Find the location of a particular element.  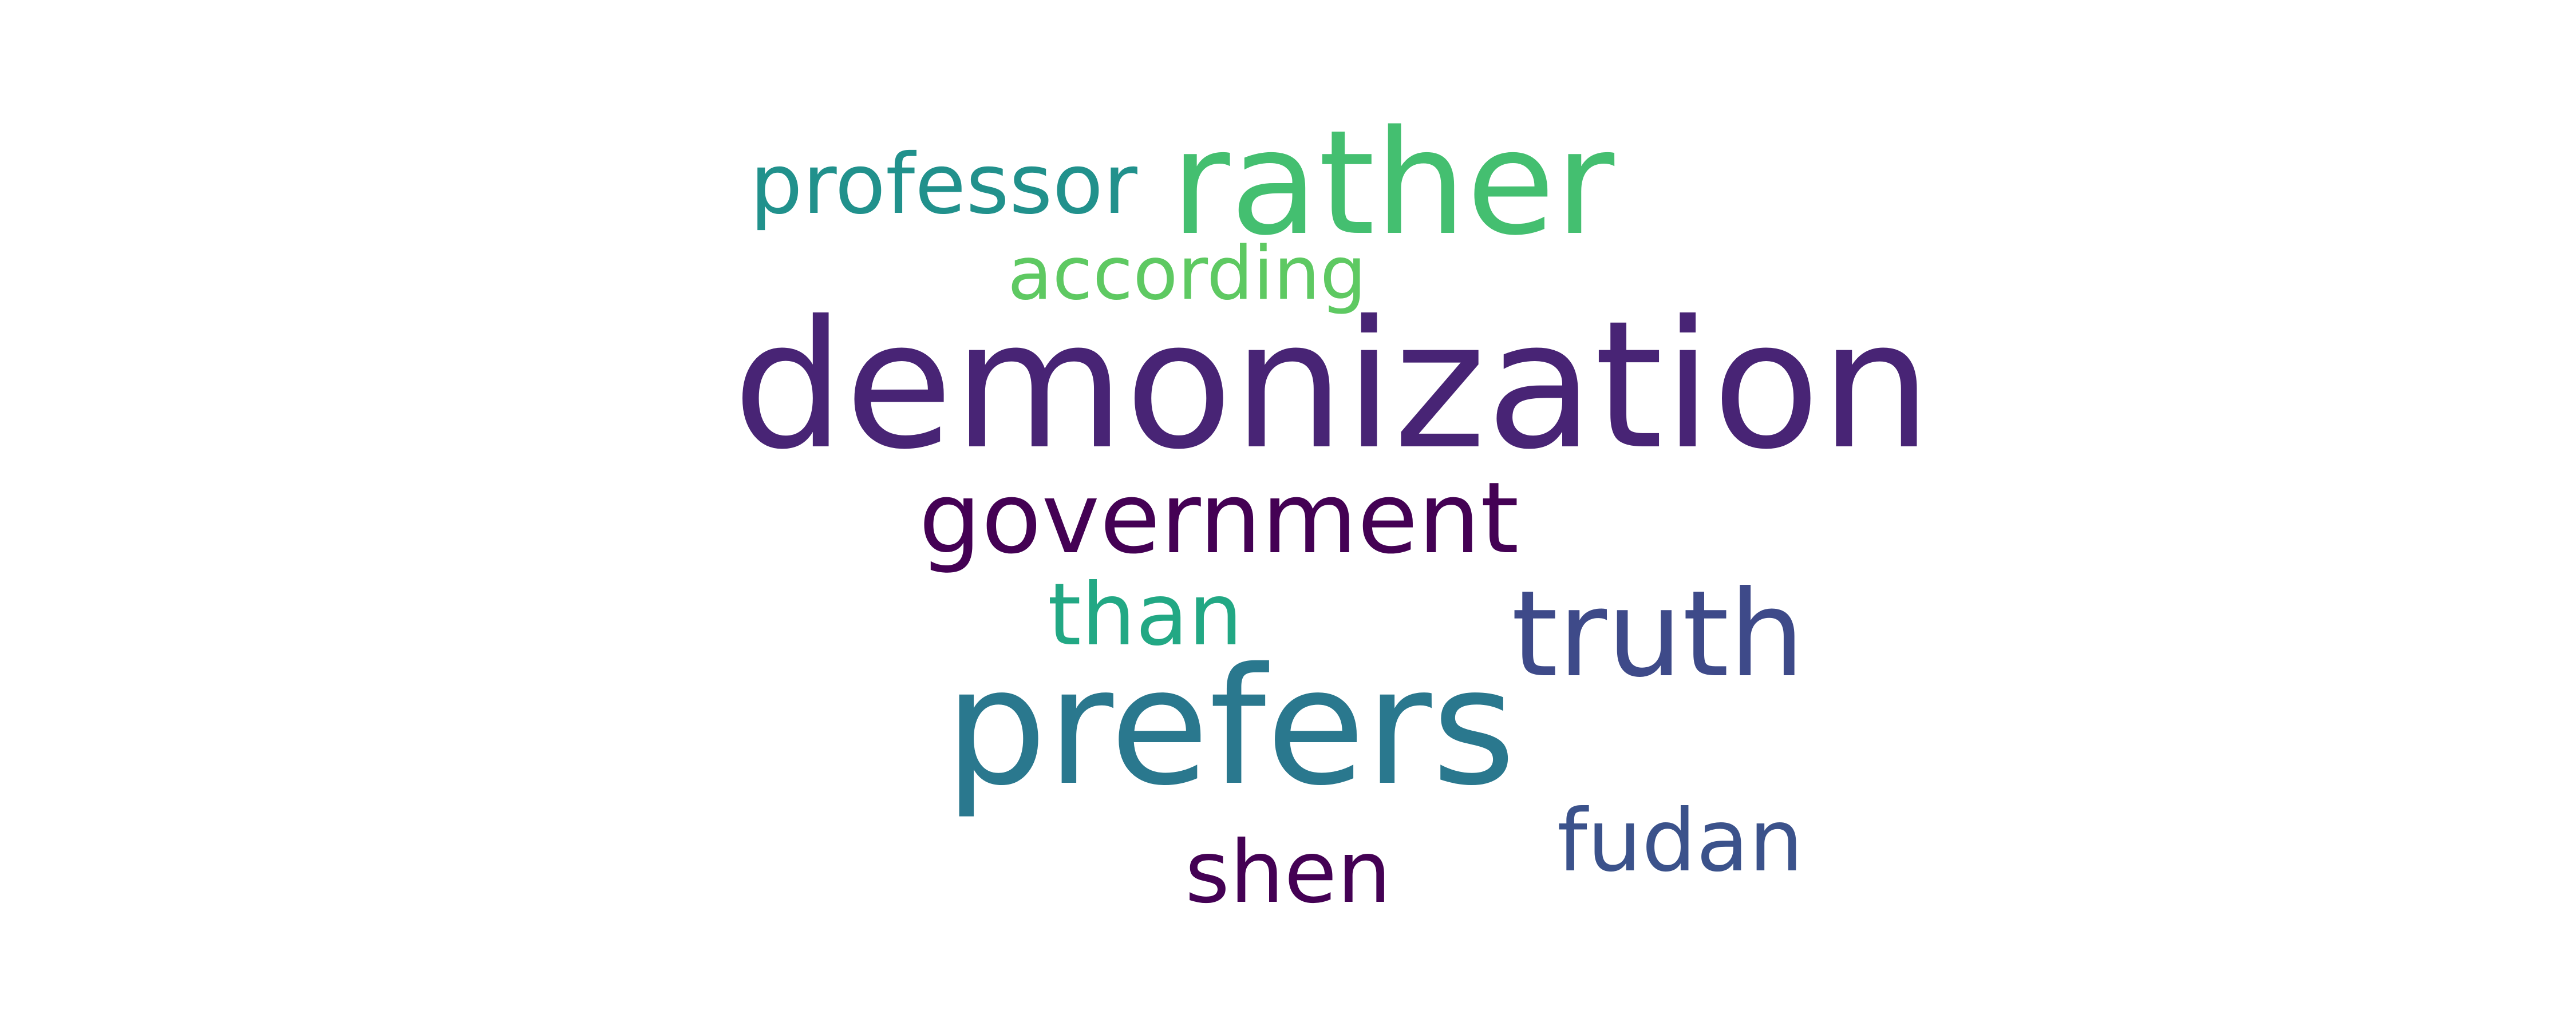

word-according: according is located at coordinates (1187, 273).